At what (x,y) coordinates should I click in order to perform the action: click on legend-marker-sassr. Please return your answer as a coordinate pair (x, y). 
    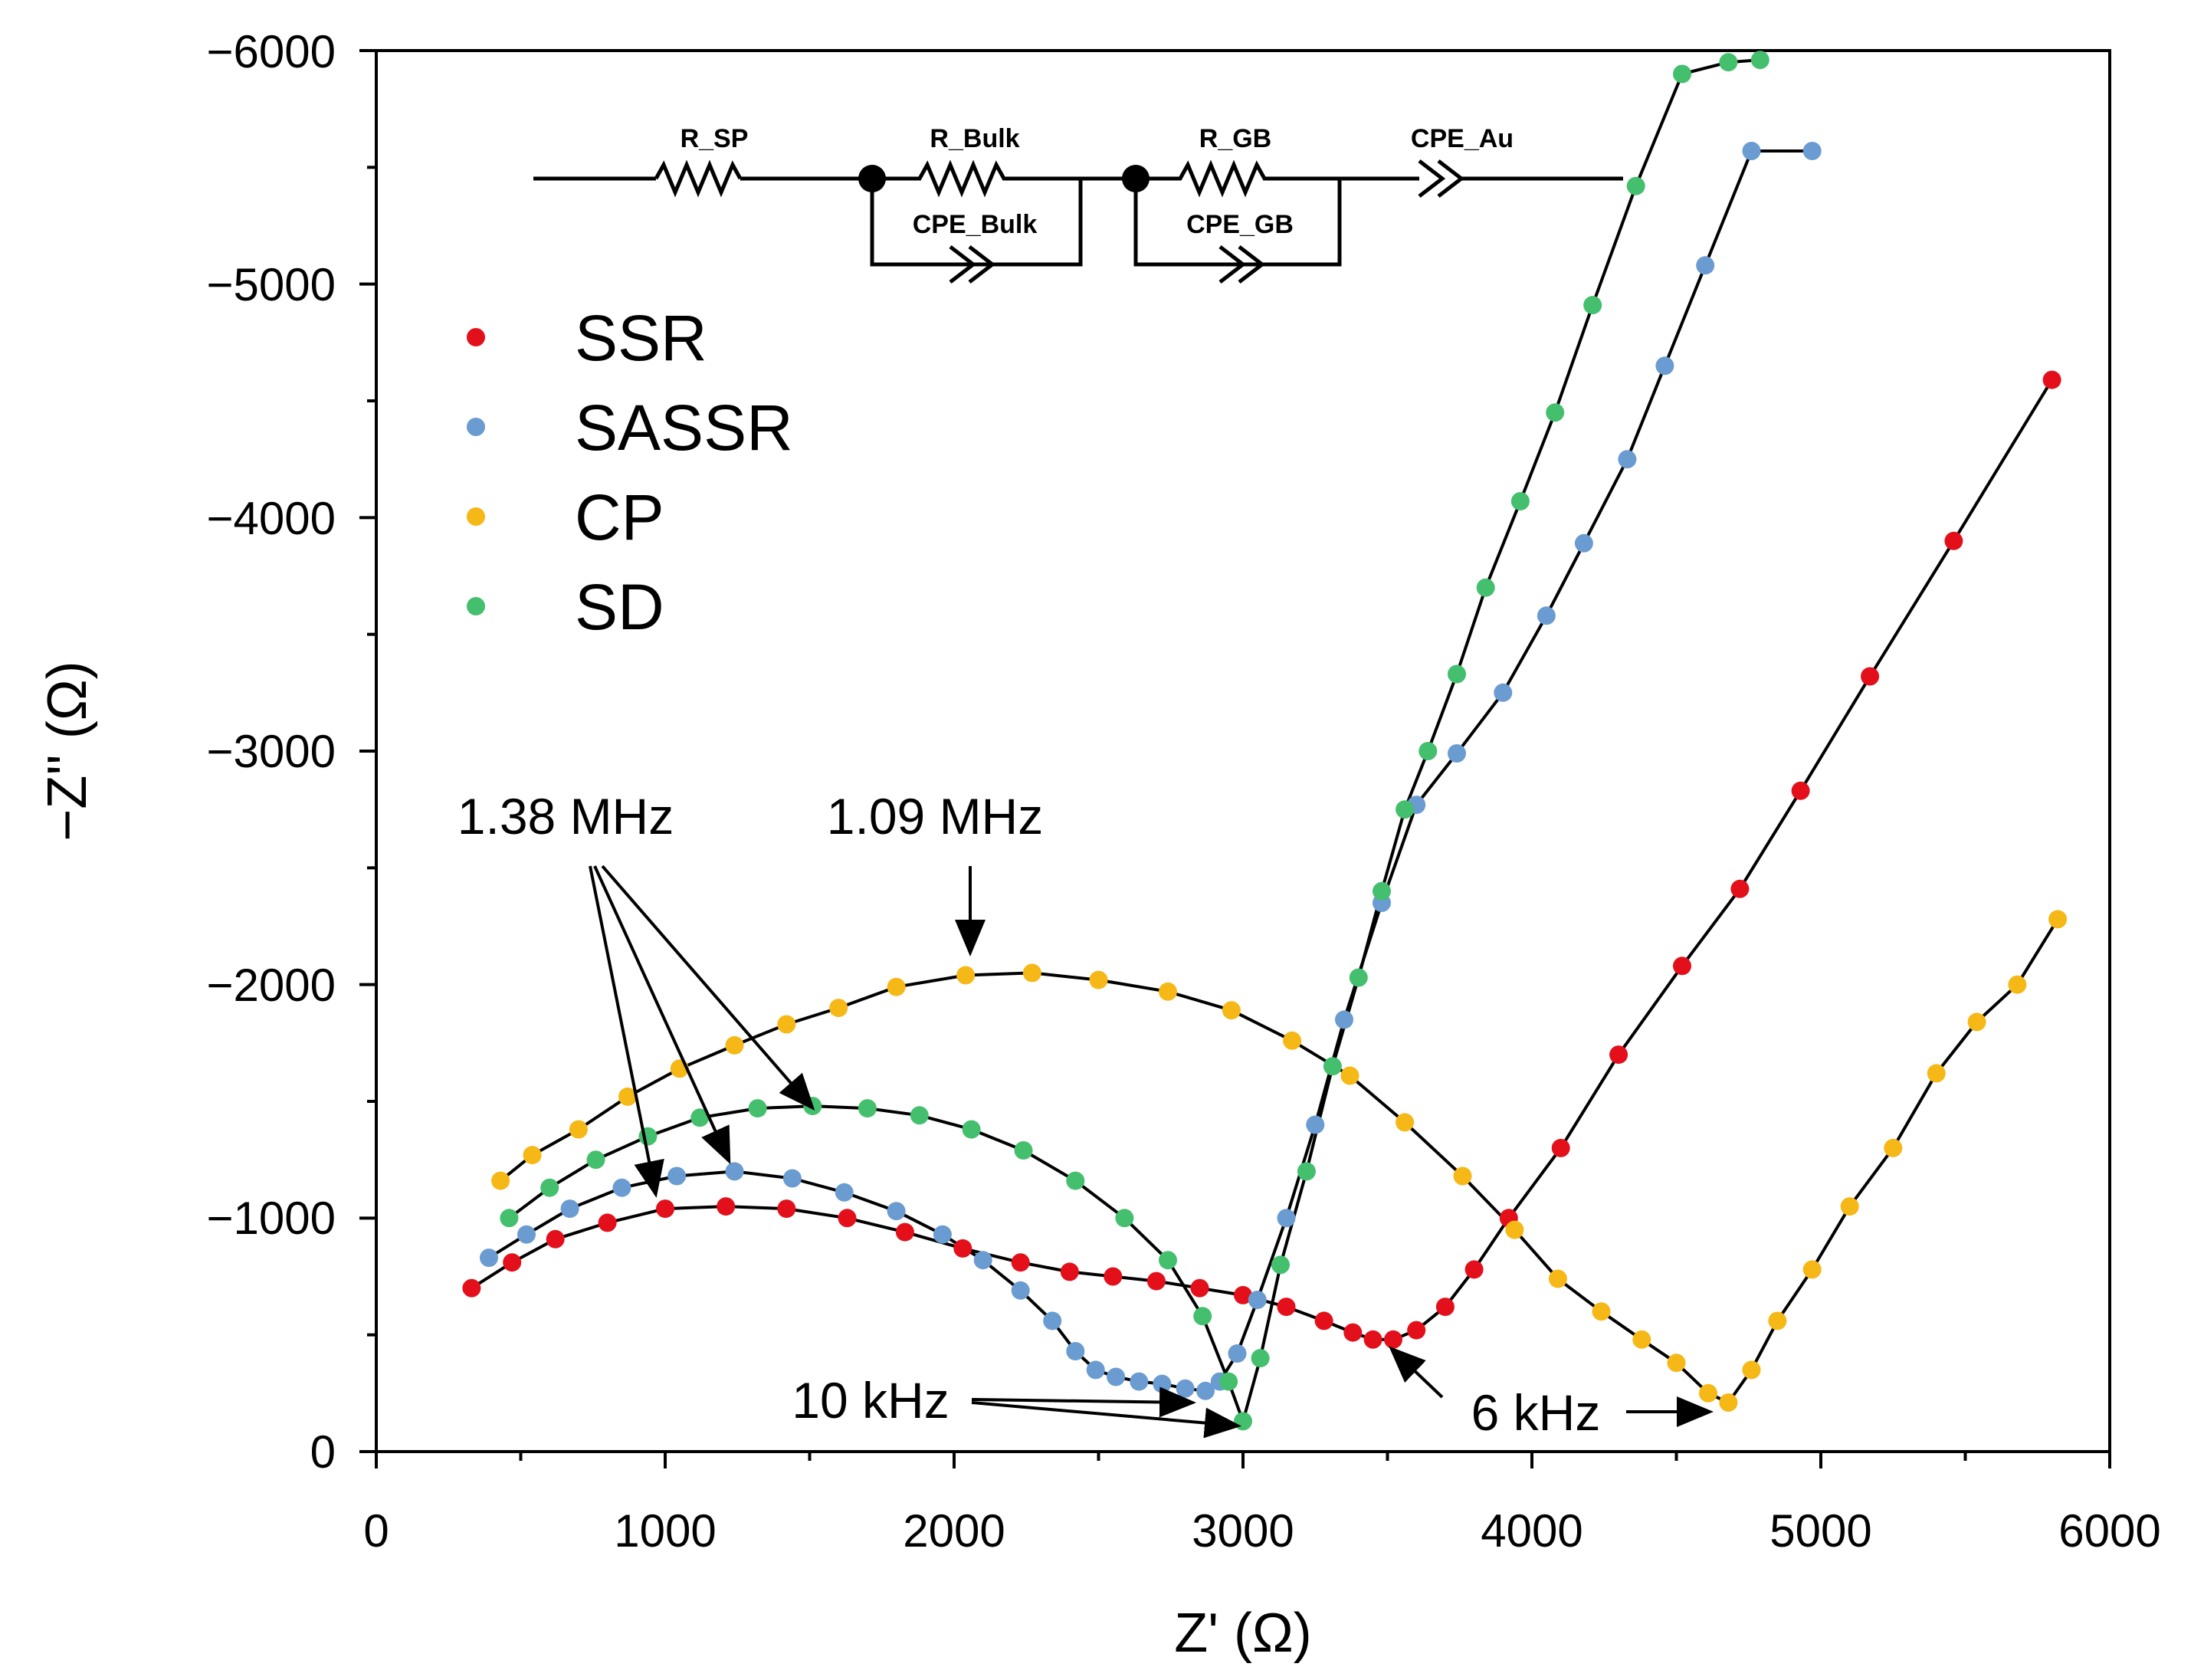
    Looking at the image, I should click on (476, 427).